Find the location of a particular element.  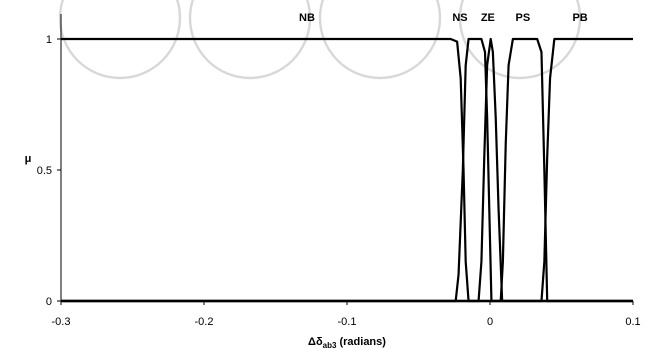

x-axis-title-main: Δδ is located at coordinates (315, 342).